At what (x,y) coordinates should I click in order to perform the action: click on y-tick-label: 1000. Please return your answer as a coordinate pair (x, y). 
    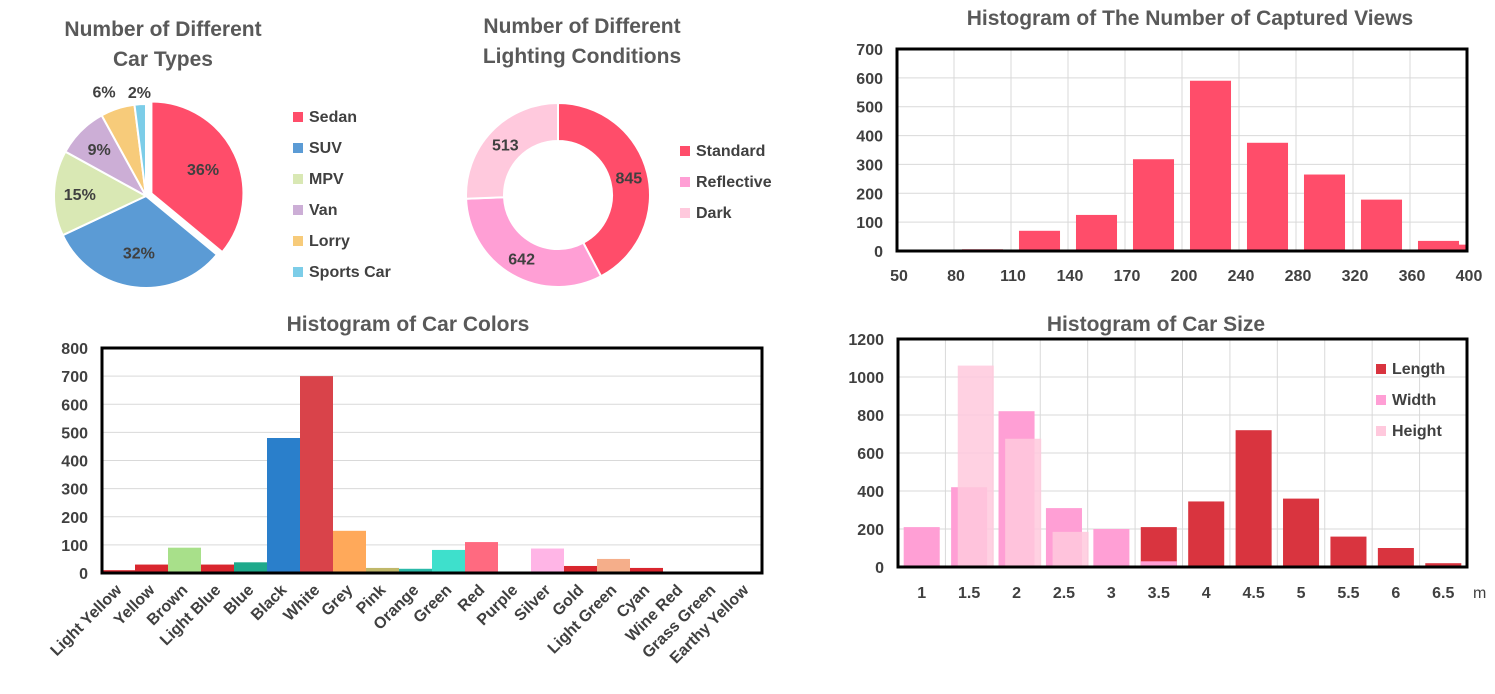
    Looking at the image, I should click on (866, 378).